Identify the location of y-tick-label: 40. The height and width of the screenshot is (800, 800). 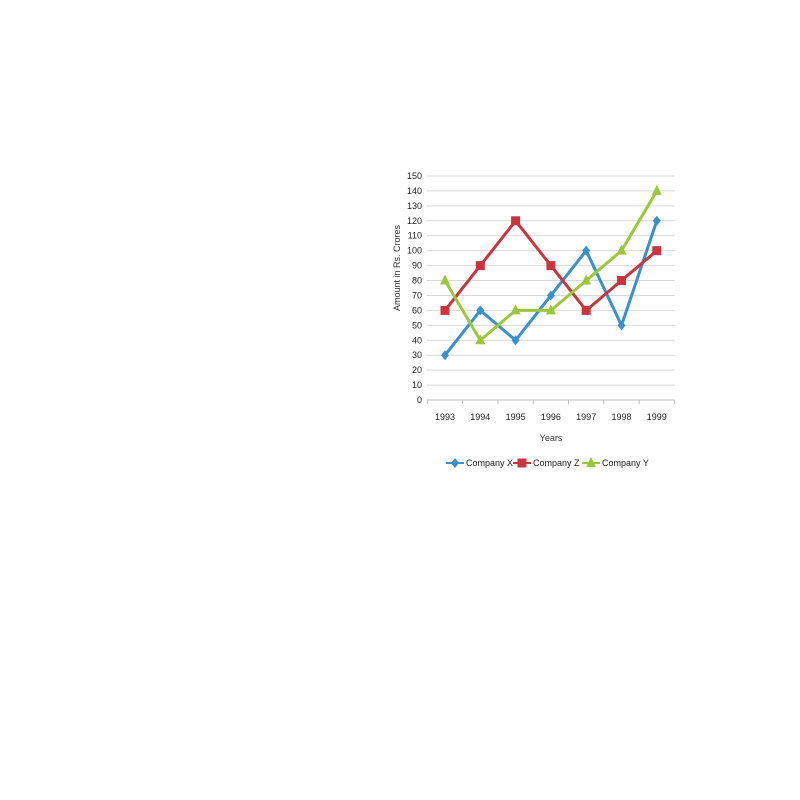
(417, 340).